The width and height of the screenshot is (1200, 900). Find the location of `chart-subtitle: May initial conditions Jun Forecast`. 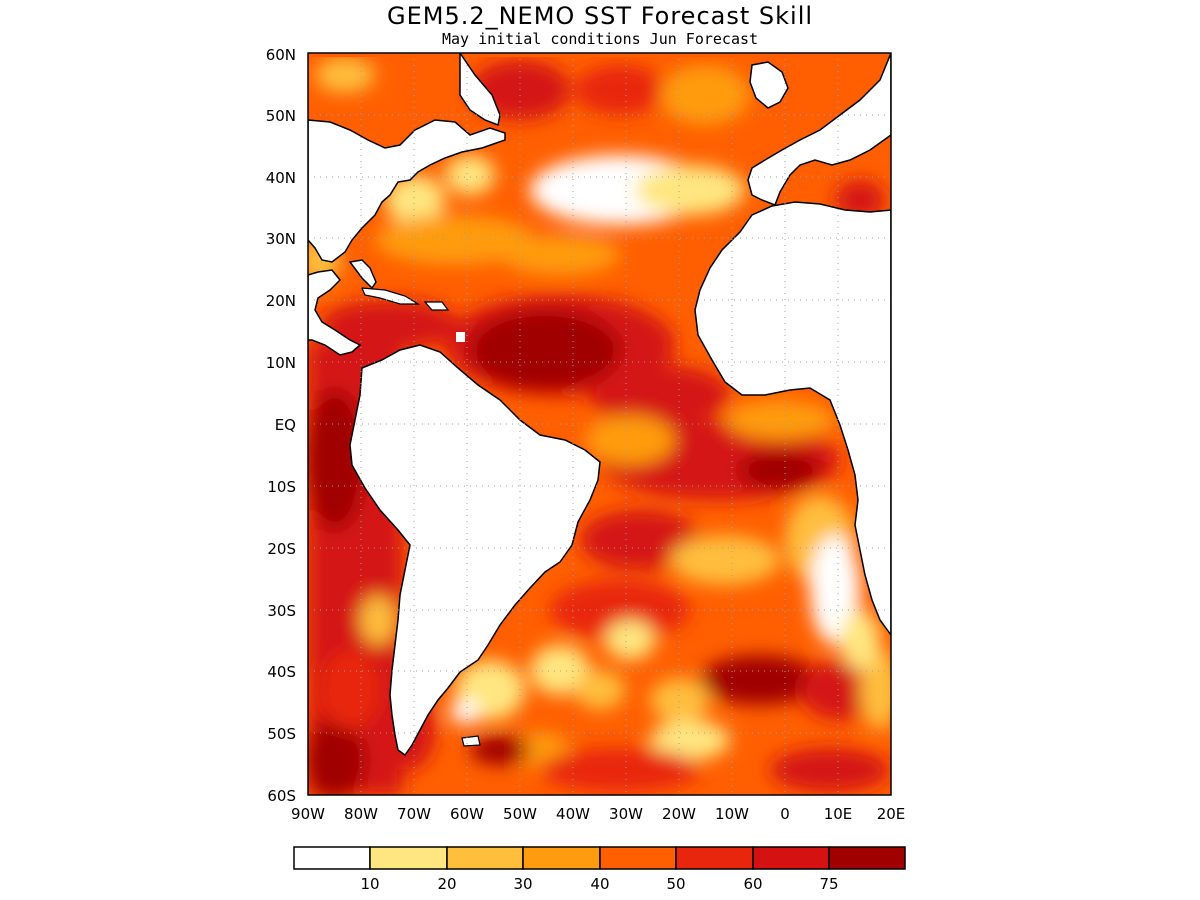

chart-subtitle: May initial conditions Jun Forecast is located at coordinates (600, 39).